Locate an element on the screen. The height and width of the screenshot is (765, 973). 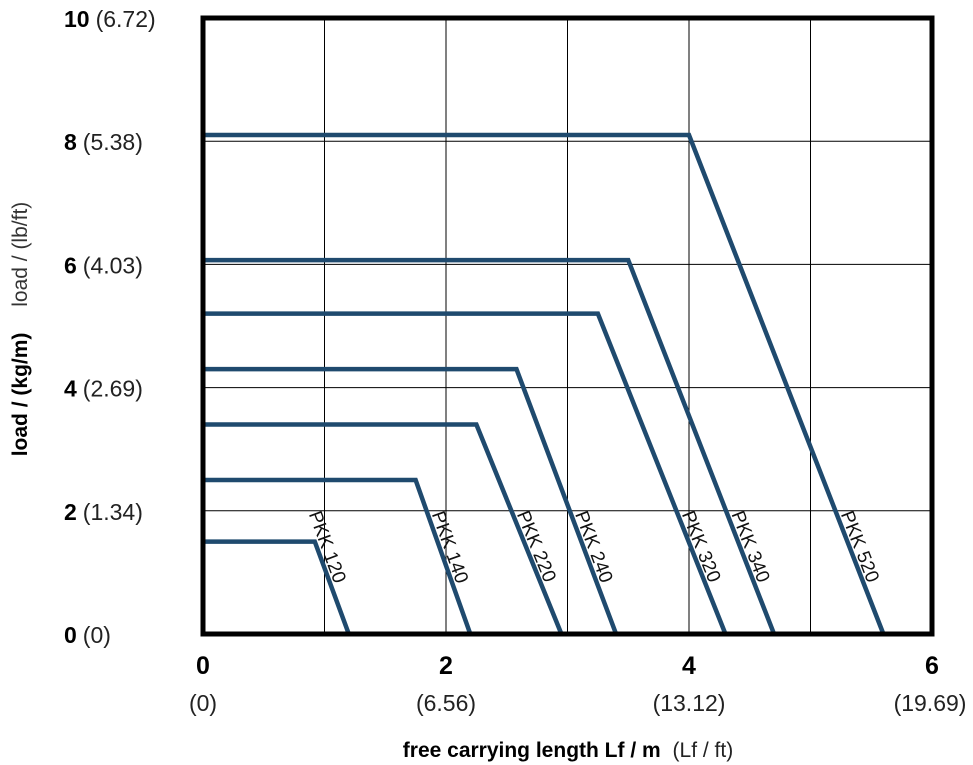
x-tick-alt-label: (6.56) is located at coordinates (446, 703).